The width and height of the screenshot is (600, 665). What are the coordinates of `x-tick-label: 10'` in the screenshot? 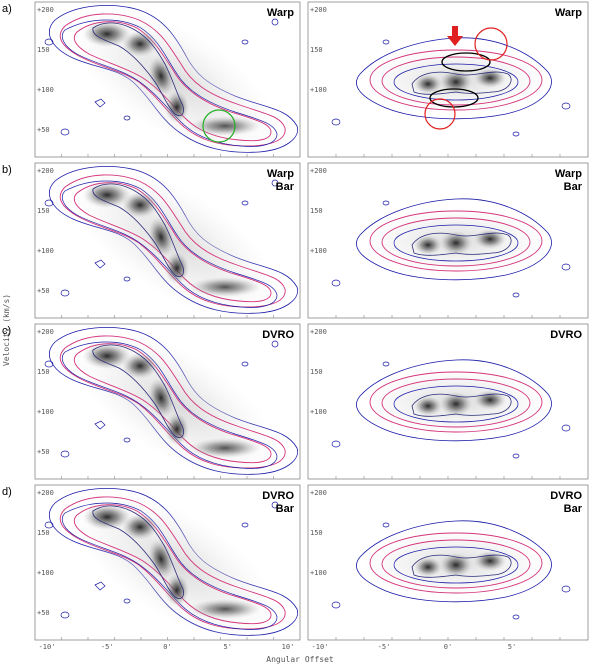 It's located at (288, 647).